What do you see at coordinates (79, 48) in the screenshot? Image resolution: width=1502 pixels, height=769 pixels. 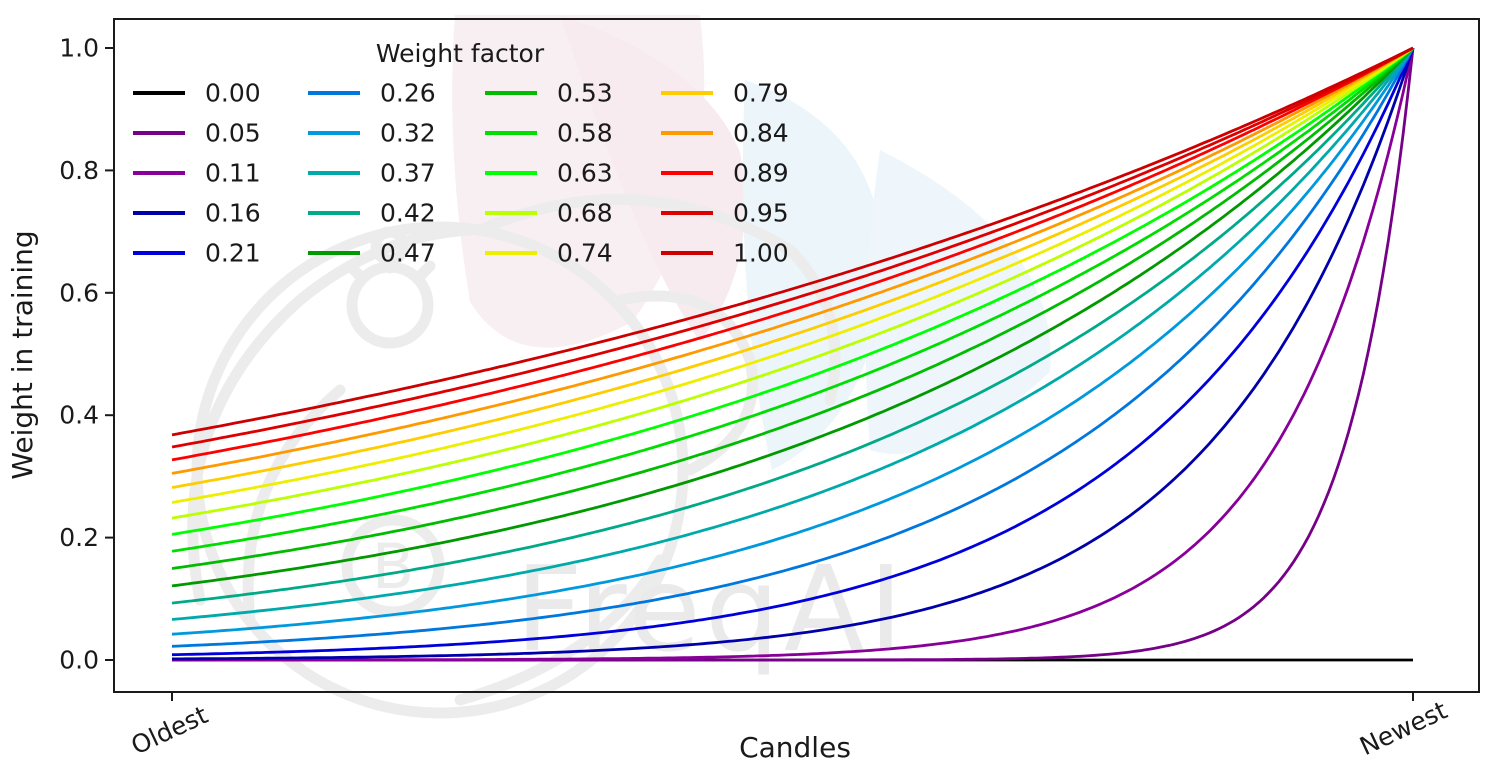 I see `y-tick-label-1.0: 1.0` at bounding box center [79, 48].